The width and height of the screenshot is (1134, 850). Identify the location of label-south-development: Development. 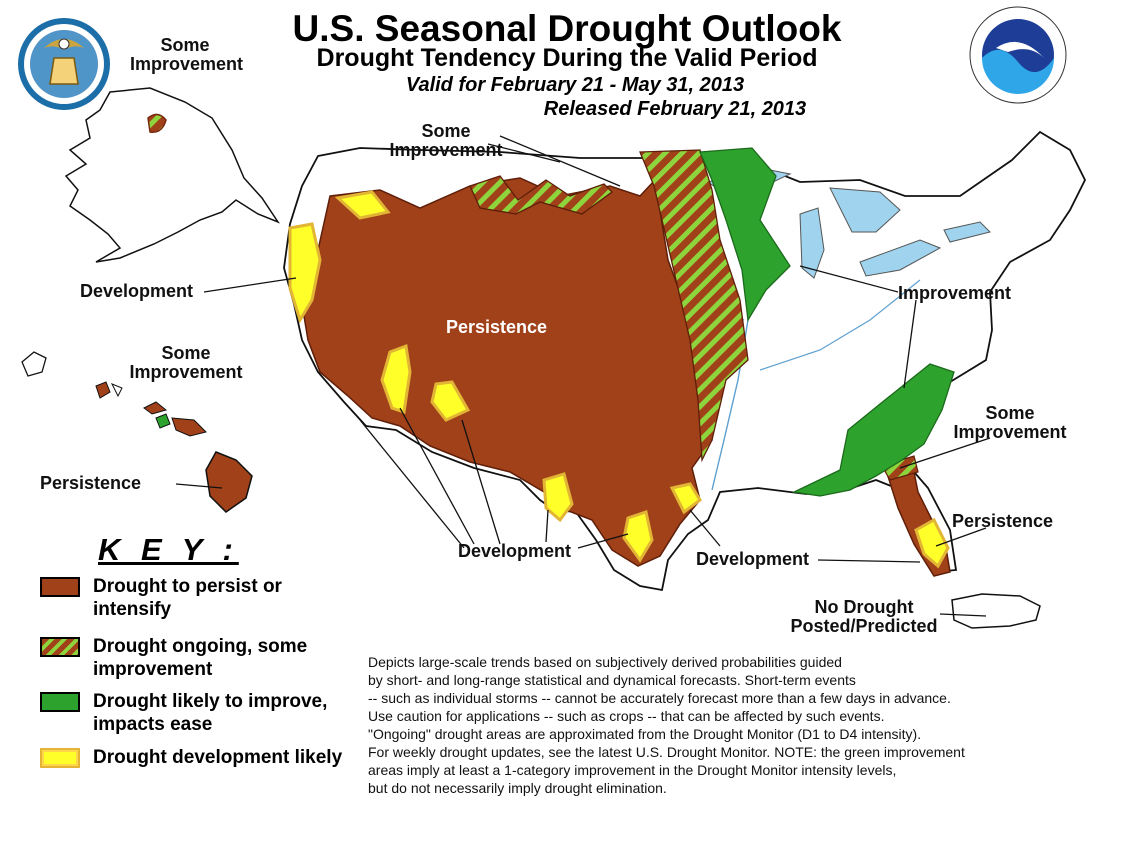
(515, 551).